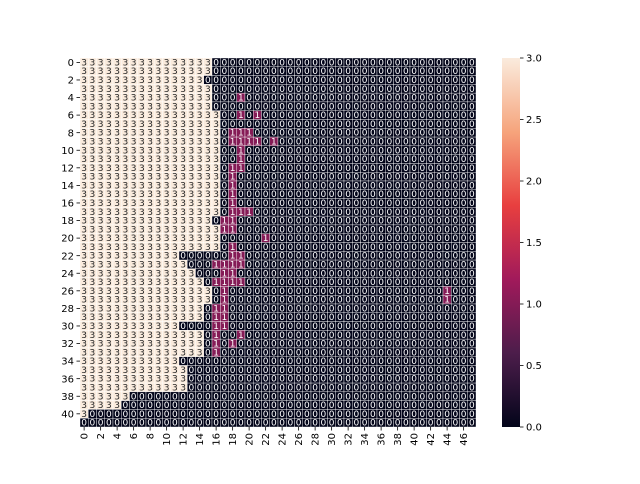 Image resolution: width=640 pixels, height=484 pixels. What do you see at coordinates (283, 439) in the screenshot?
I see `x-tick-label: 24` at bounding box center [283, 439].